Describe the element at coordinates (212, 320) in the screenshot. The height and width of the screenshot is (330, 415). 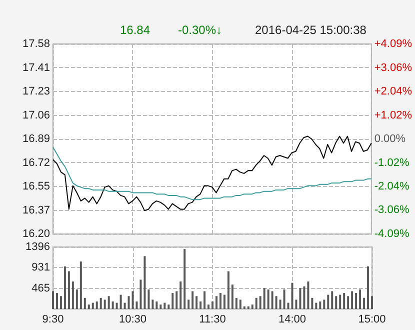
I see `x-tick-label: 11:30` at that location.